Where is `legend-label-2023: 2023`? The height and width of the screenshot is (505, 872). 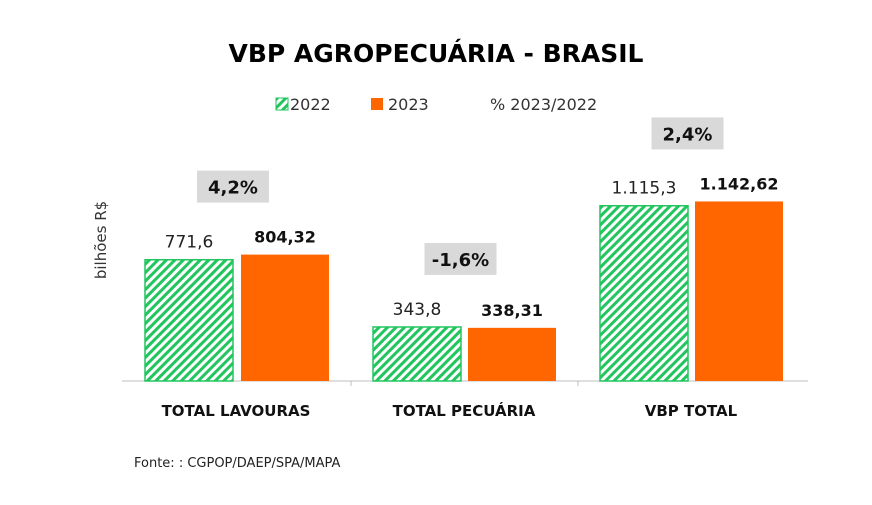
legend-label-2023: 2023 is located at coordinates (408, 104).